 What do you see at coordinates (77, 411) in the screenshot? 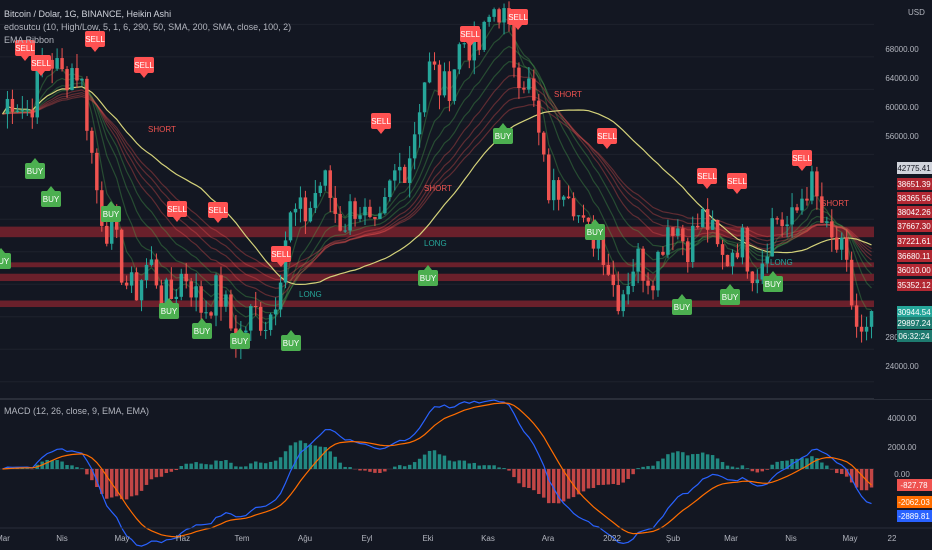
I see `macd-legend: MACD (12, 26, close, 9, EMA, EMA)` at bounding box center [77, 411].